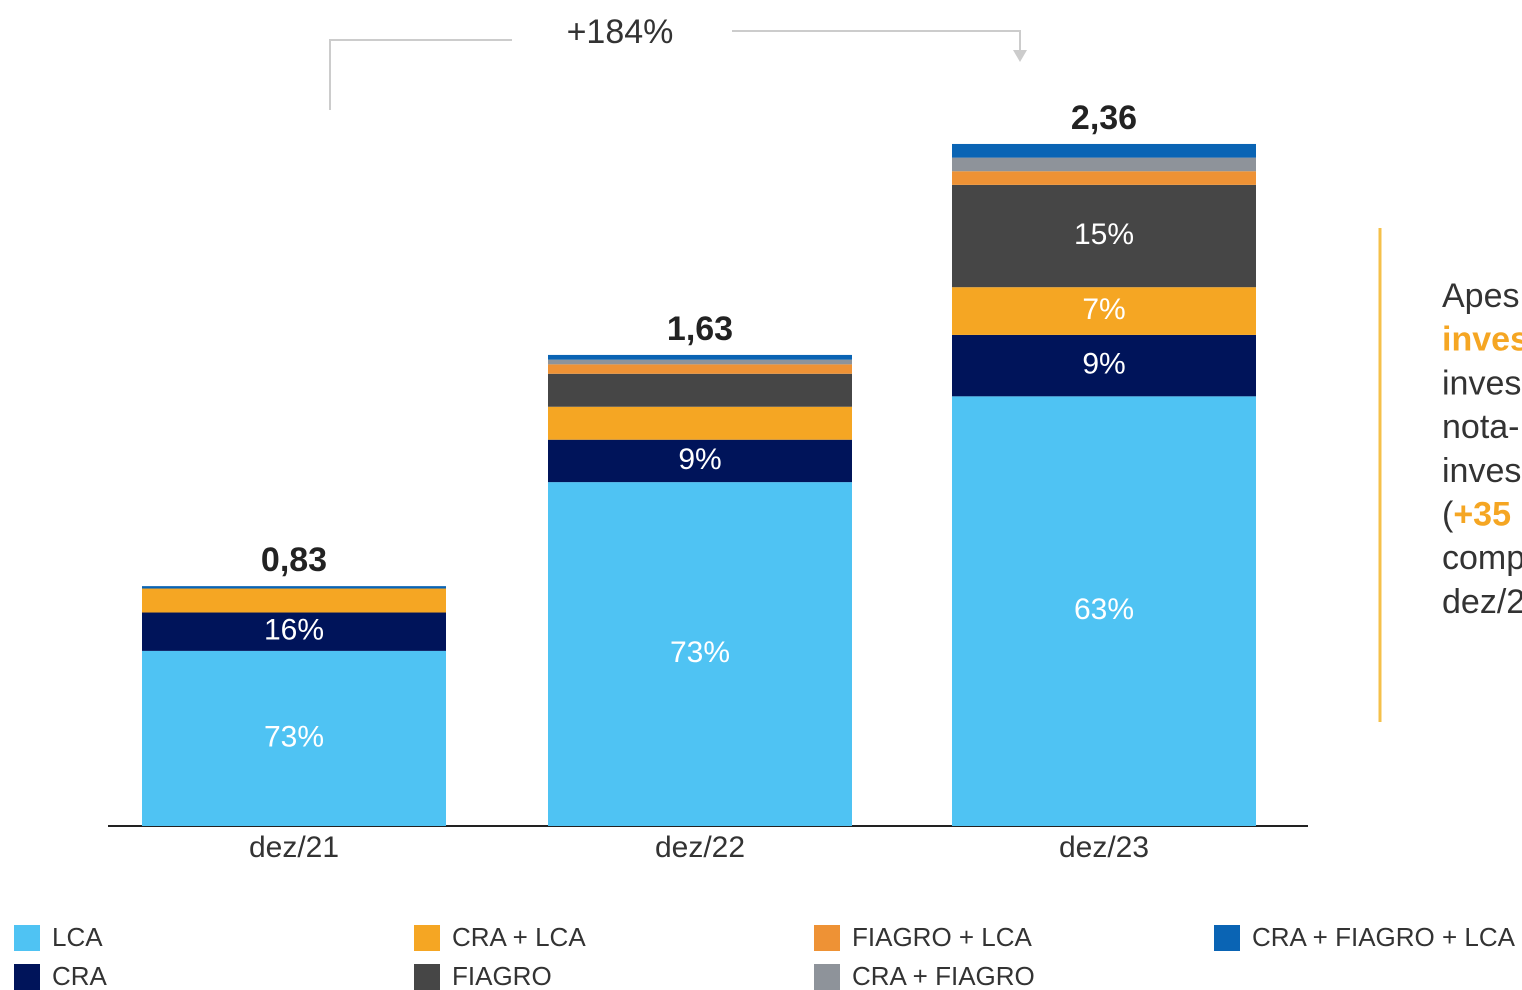 The image size is (1522, 990). I want to click on total-label: 2,36, so click(1104, 118).